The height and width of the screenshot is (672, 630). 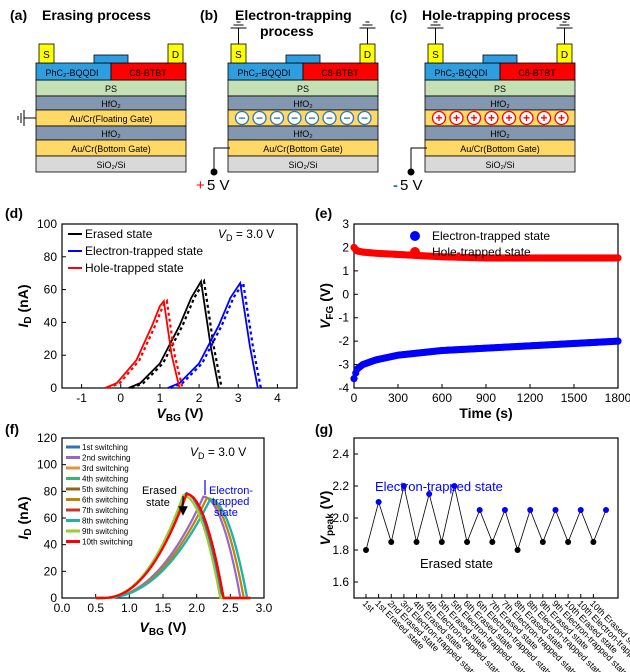 I want to click on legend-label: 7th switching, so click(x=105, y=510).